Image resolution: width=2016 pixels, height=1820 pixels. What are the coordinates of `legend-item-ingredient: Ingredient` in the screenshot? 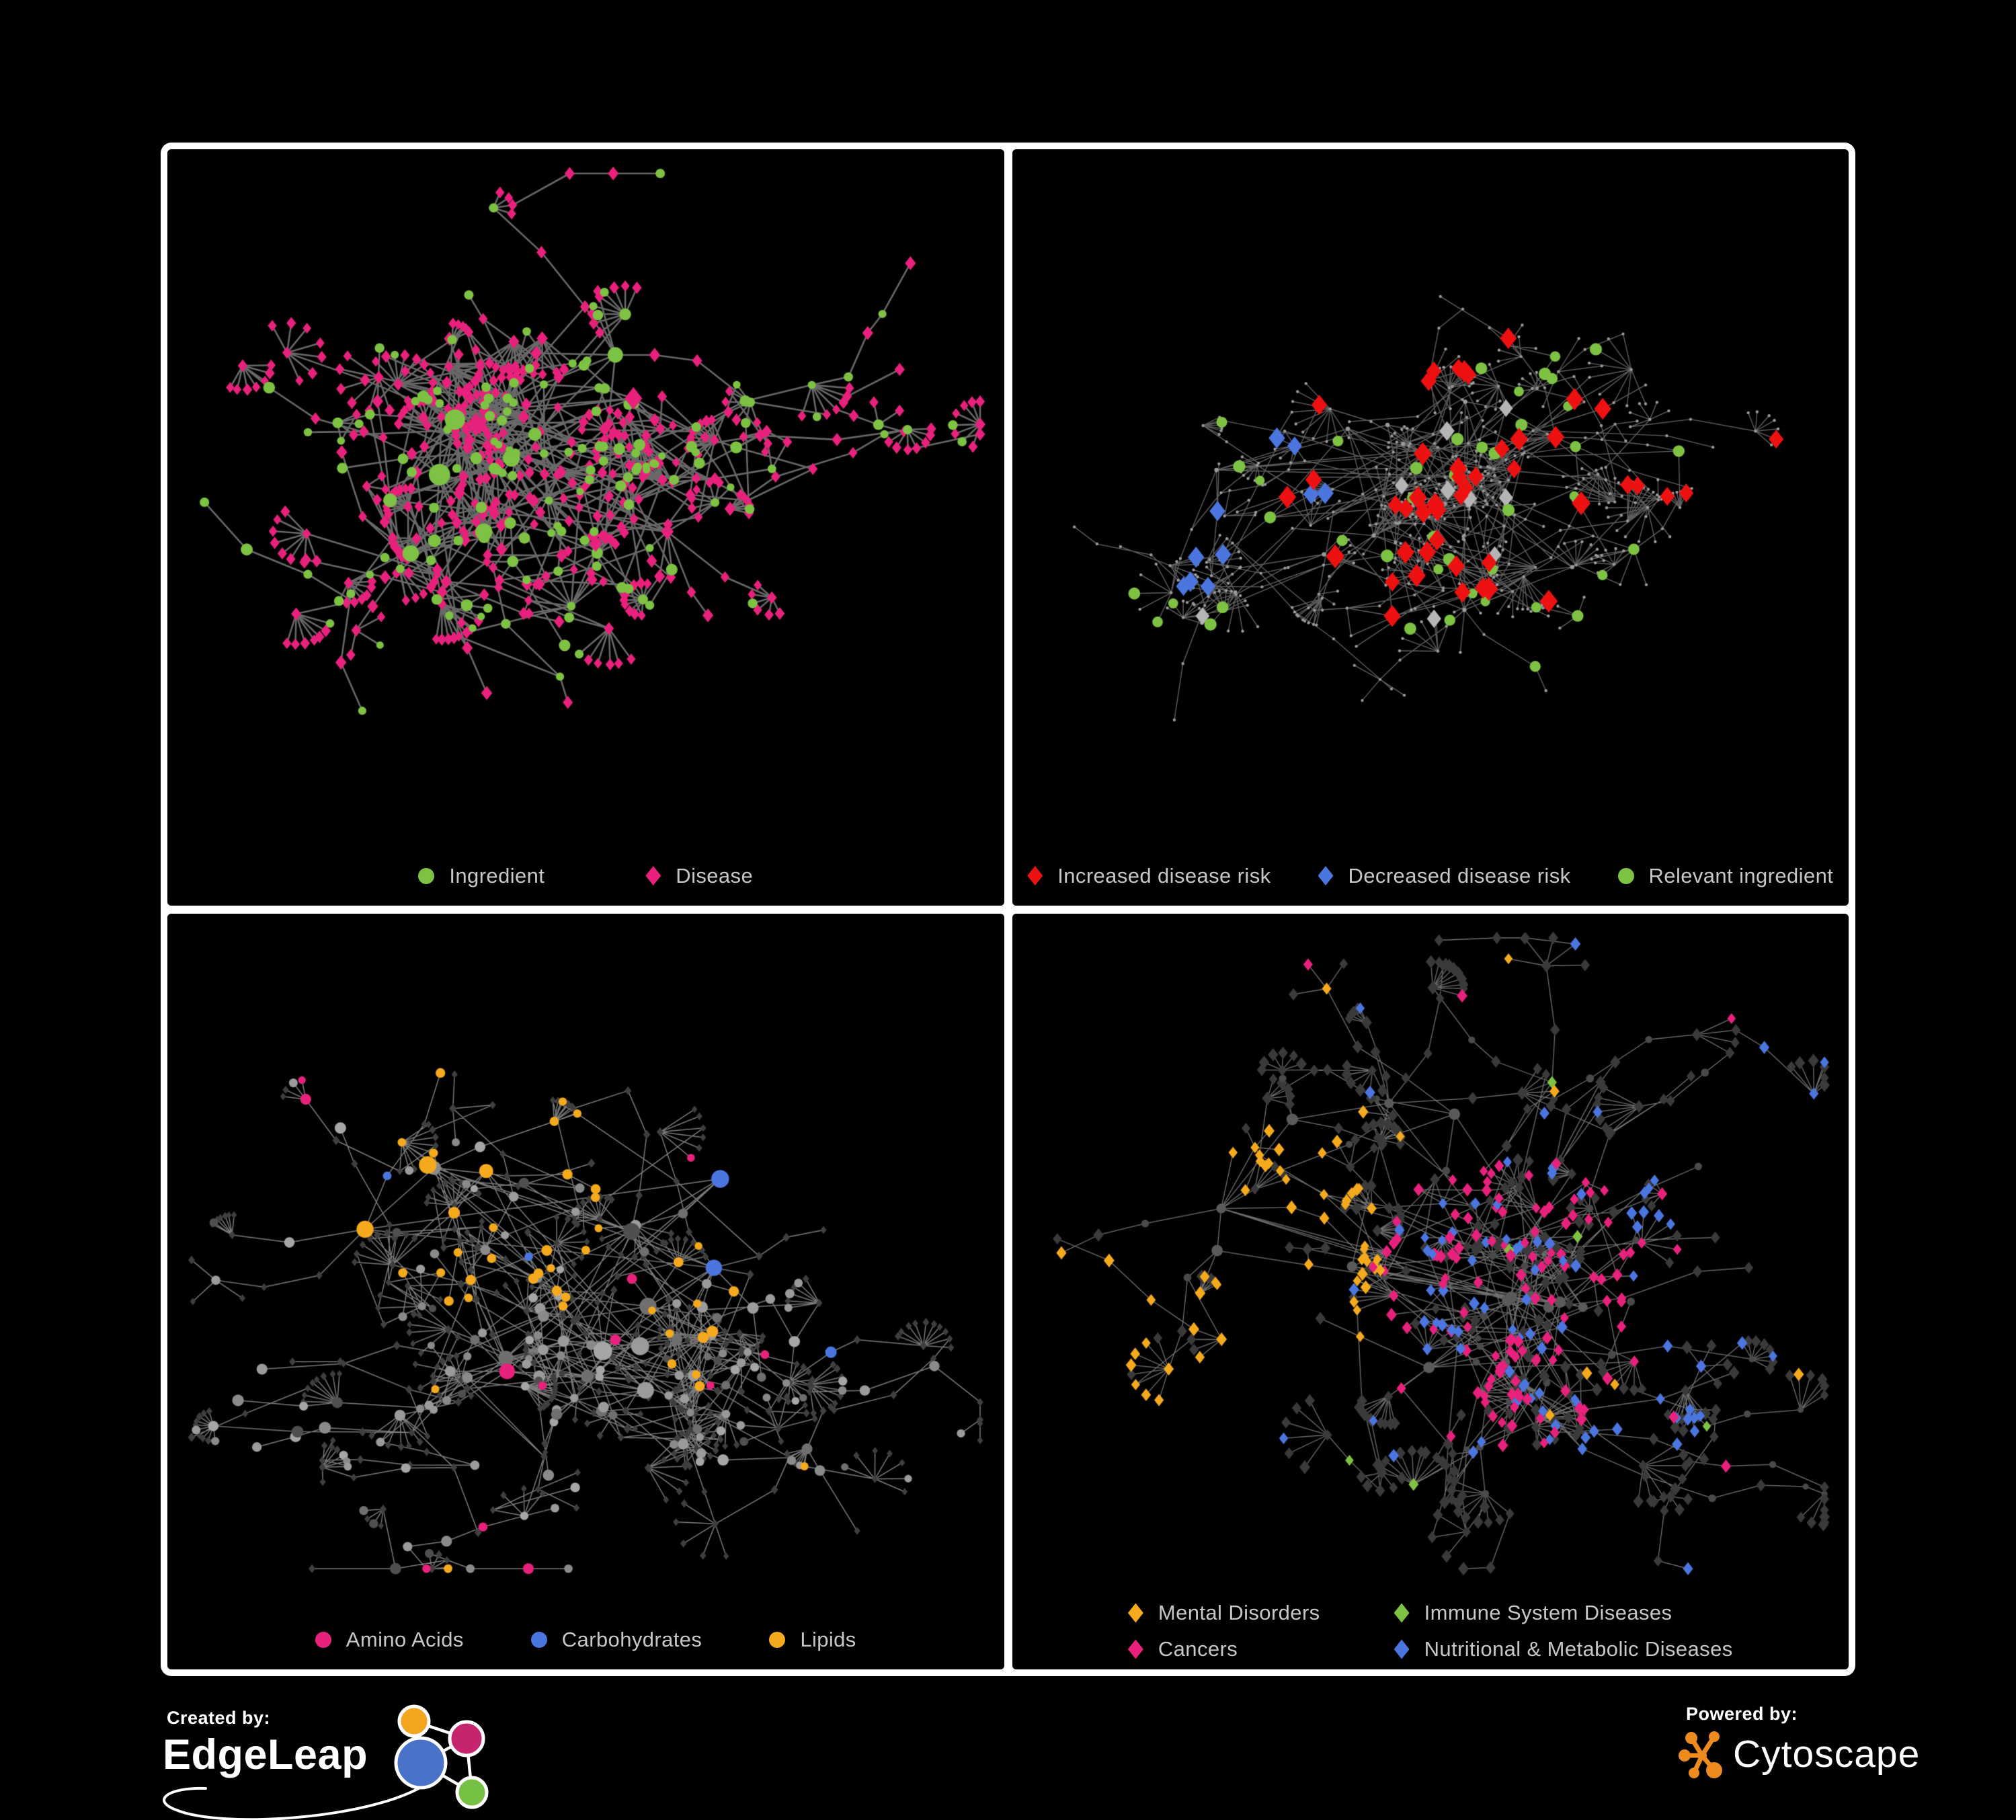 It's located at (481, 876).